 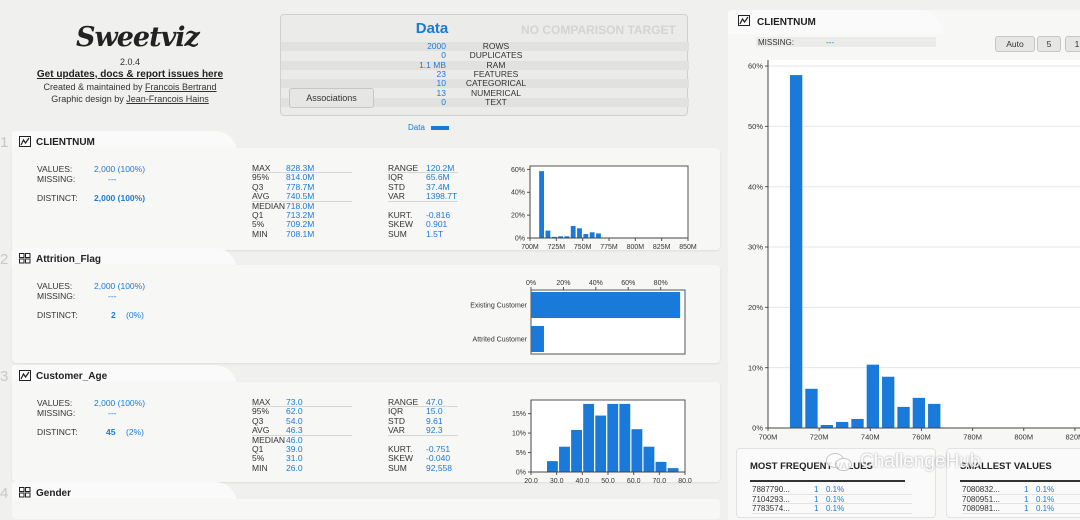 What do you see at coordinates (660, 481) in the screenshot?
I see `x-tick-label: 70.0` at bounding box center [660, 481].